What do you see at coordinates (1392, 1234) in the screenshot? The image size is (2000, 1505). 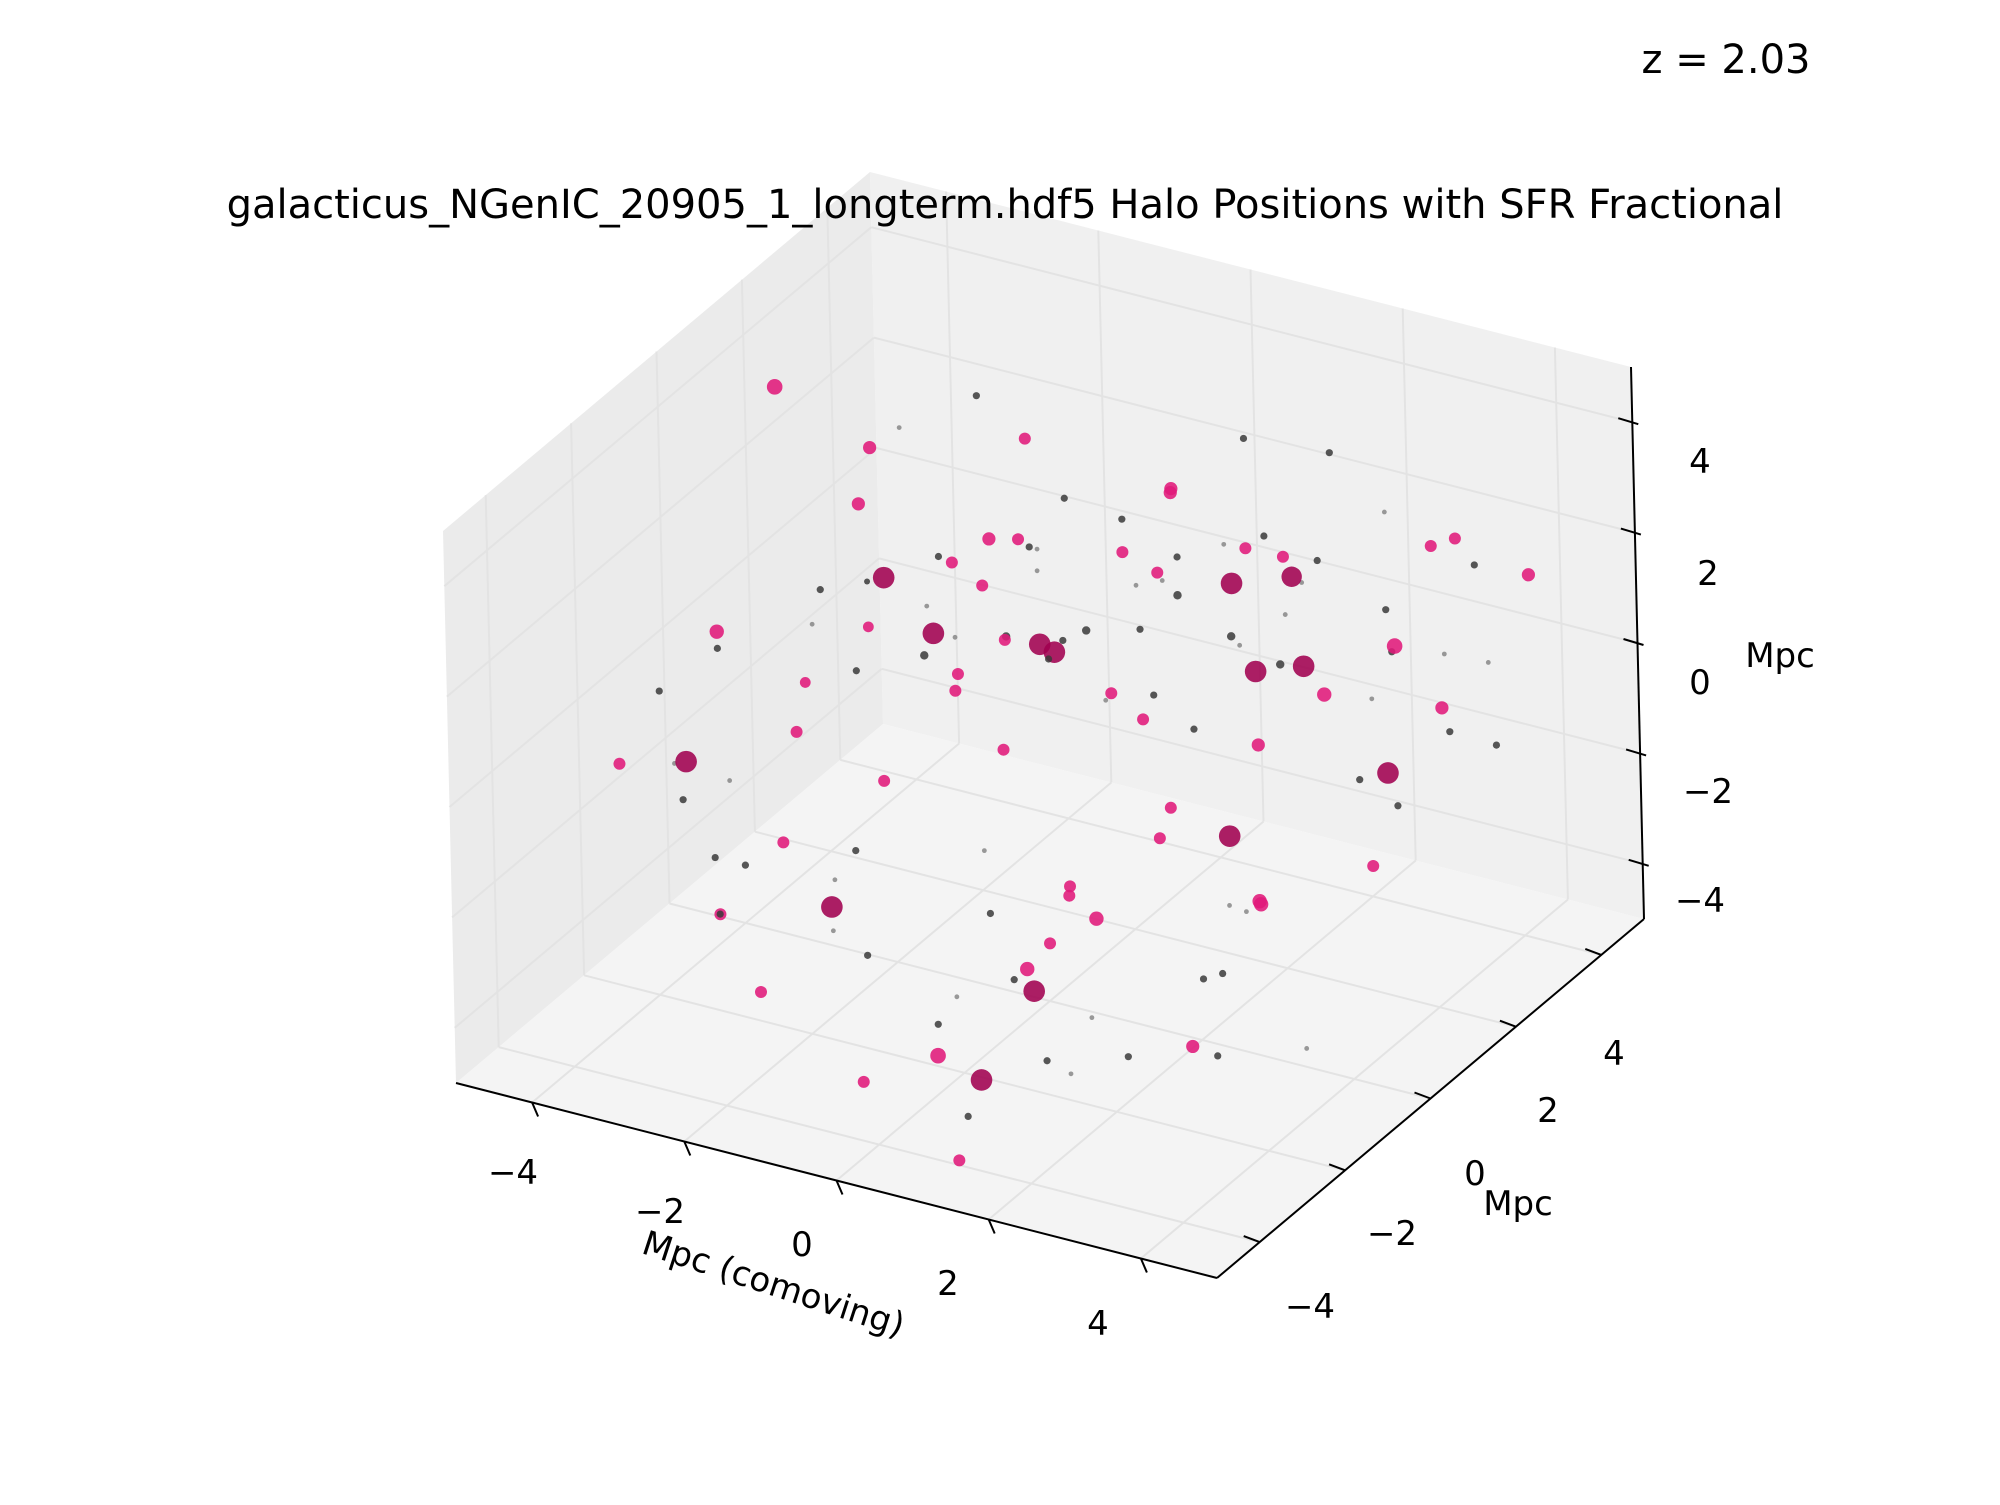 I see `y-tick-label: −2` at bounding box center [1392, 1234].